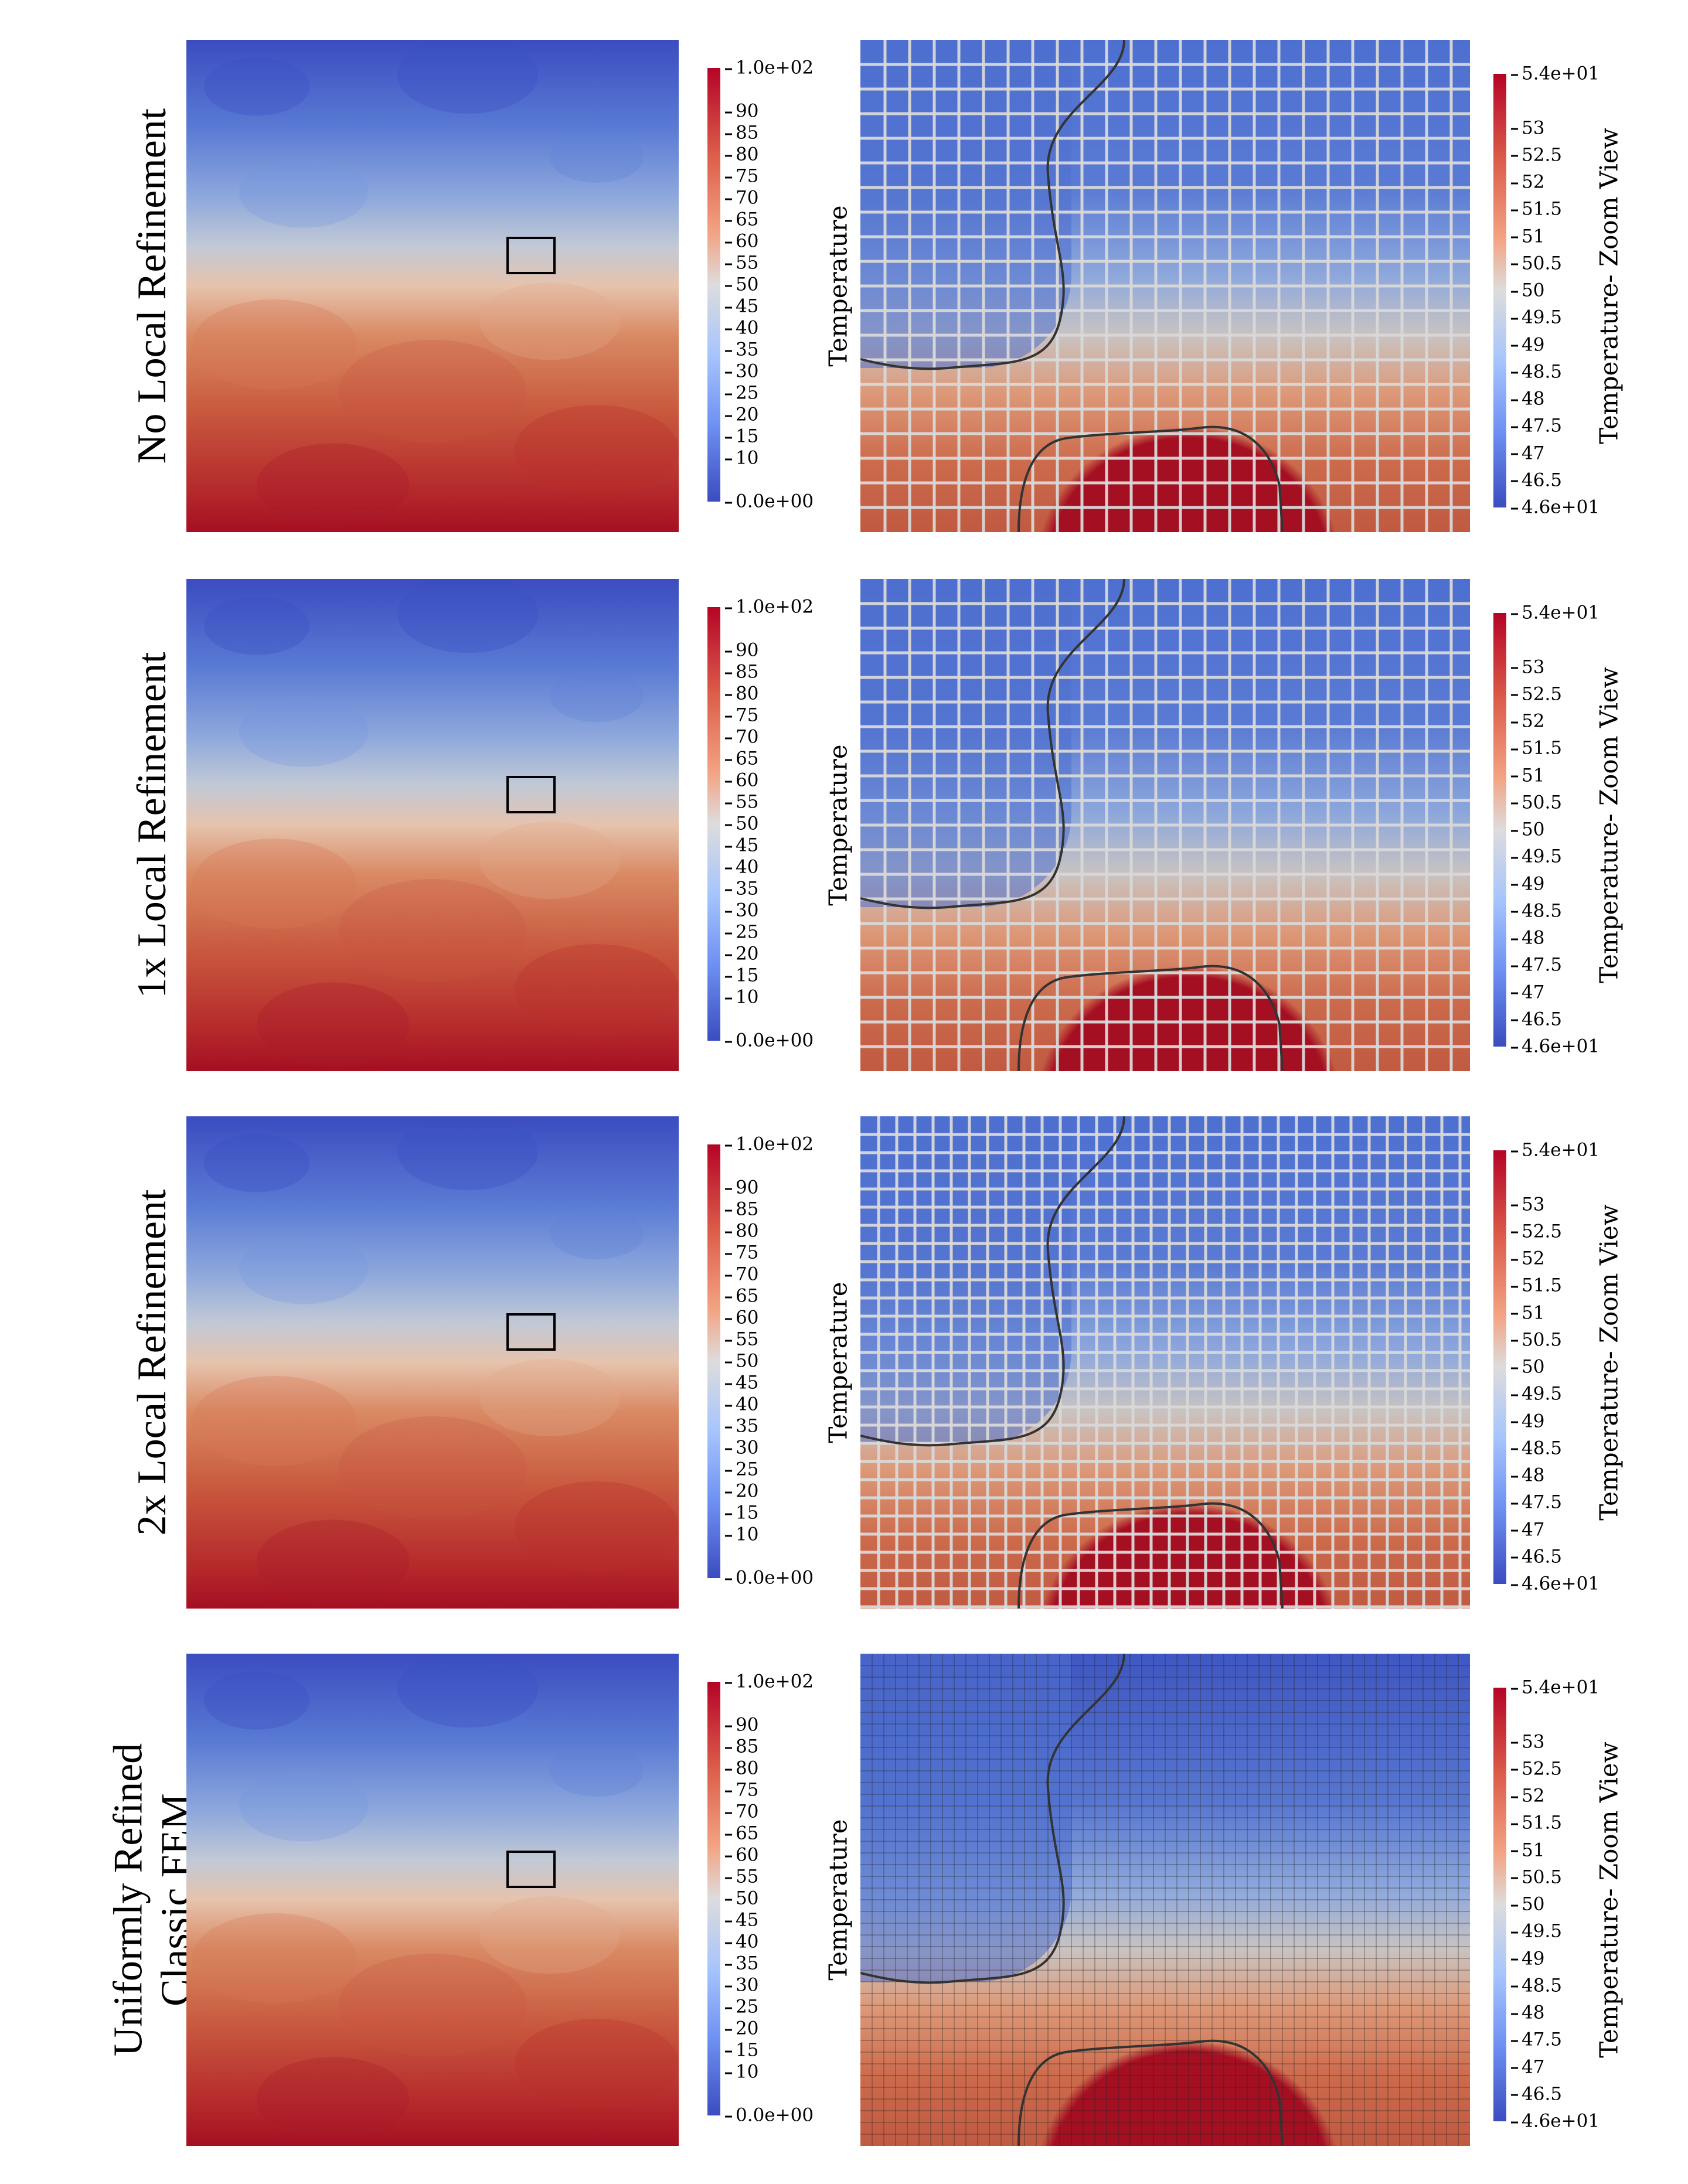 Image resolution: width=1688 pixels, height=2184 pixels. I want to click on cold-region, so click(965, 743).